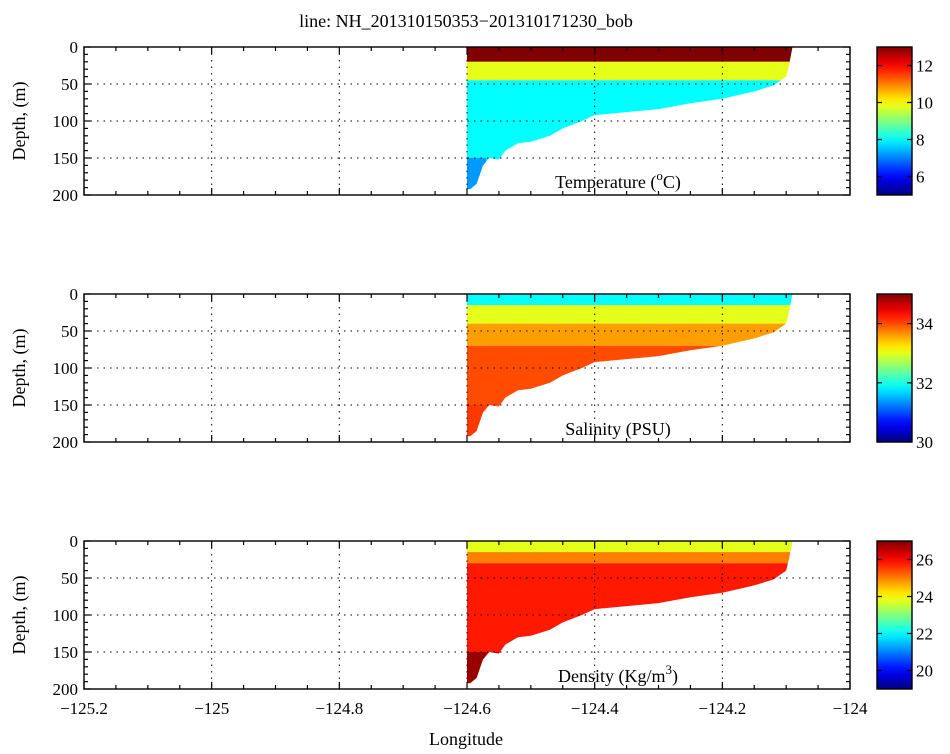 This screenshot has height=754, width=950. I want to click on panel-annotation: Salinity (PSU), so click(618, 429).